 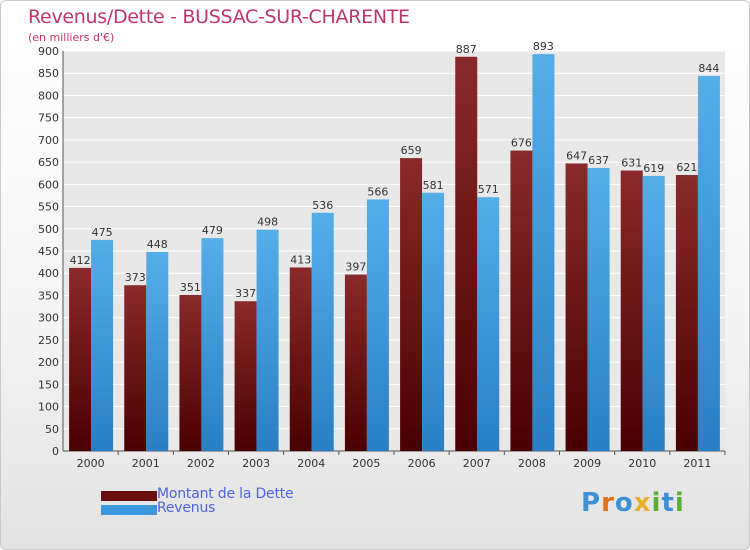 I want to click on y-tick-label: 650, so click(x=48, y=162).